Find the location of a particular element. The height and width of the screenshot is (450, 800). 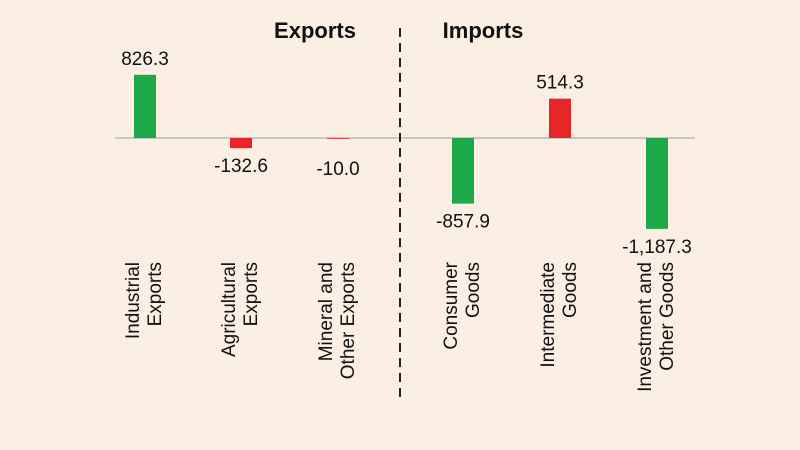

category-label-3-line-1: Goods is located at coordinates (473, 290).